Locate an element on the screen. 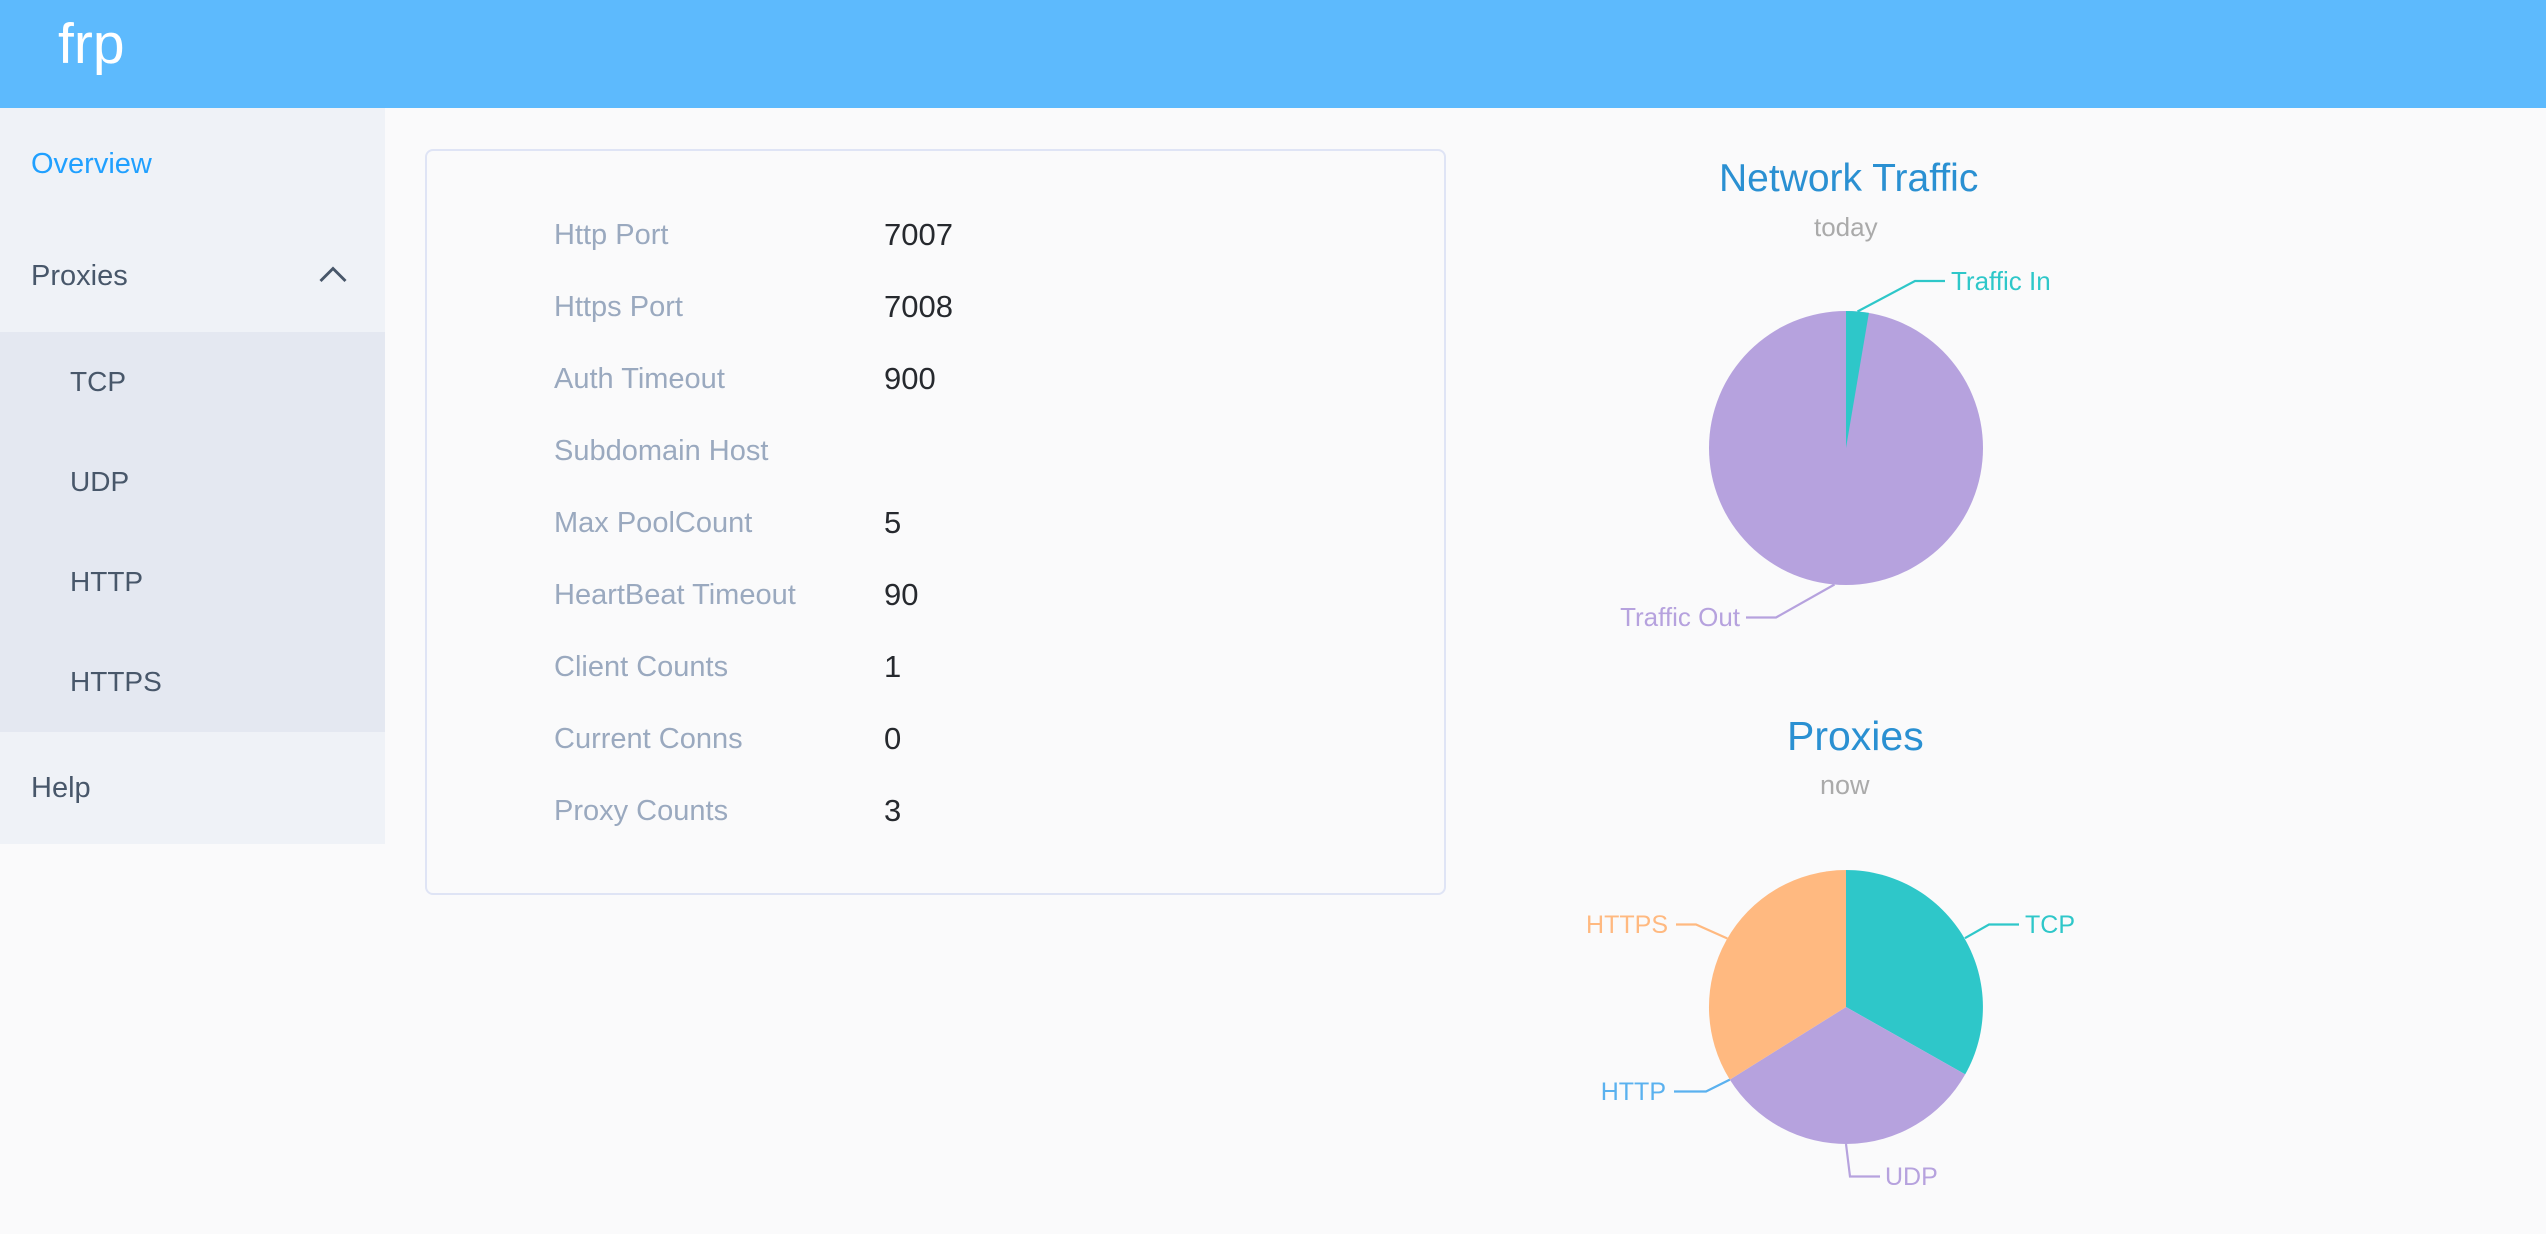 This screenshot has height=1234, width=2546. svg-text: Proxies is located at coordinates (1855, 736).